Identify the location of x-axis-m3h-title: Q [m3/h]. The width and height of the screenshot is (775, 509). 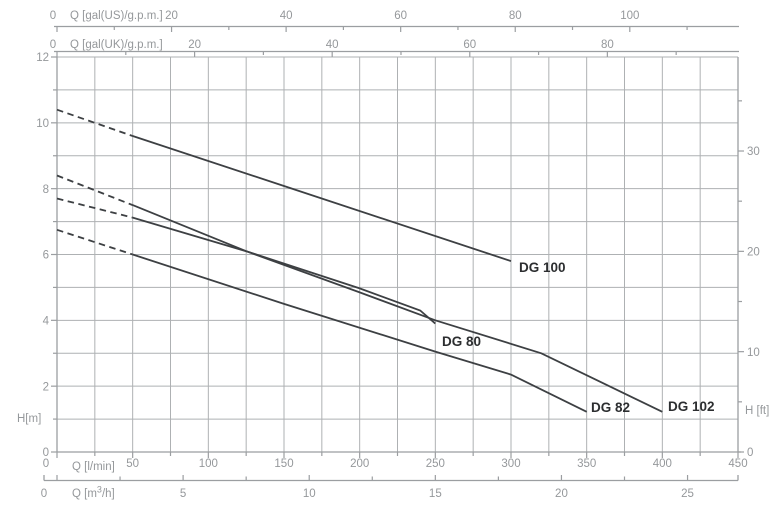
(93, 493).